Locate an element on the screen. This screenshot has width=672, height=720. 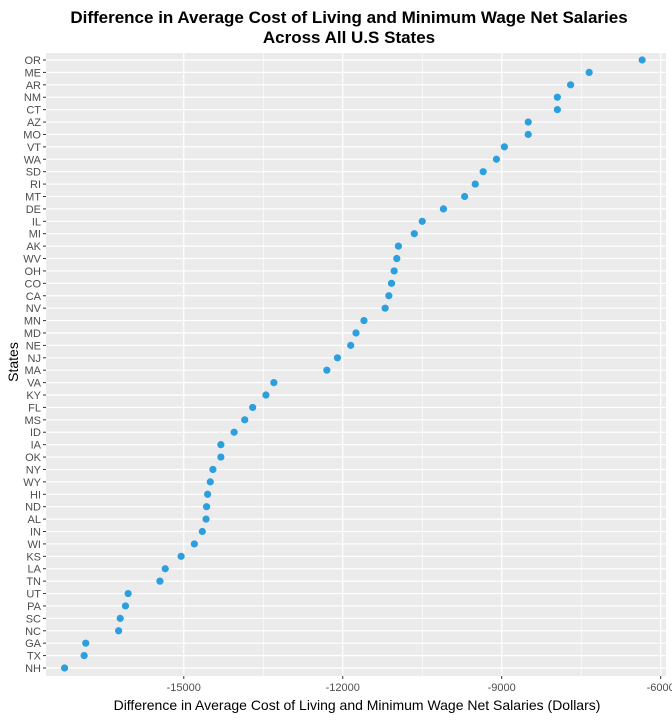
y-tick-label: GA is located at coordinates (33, 644).